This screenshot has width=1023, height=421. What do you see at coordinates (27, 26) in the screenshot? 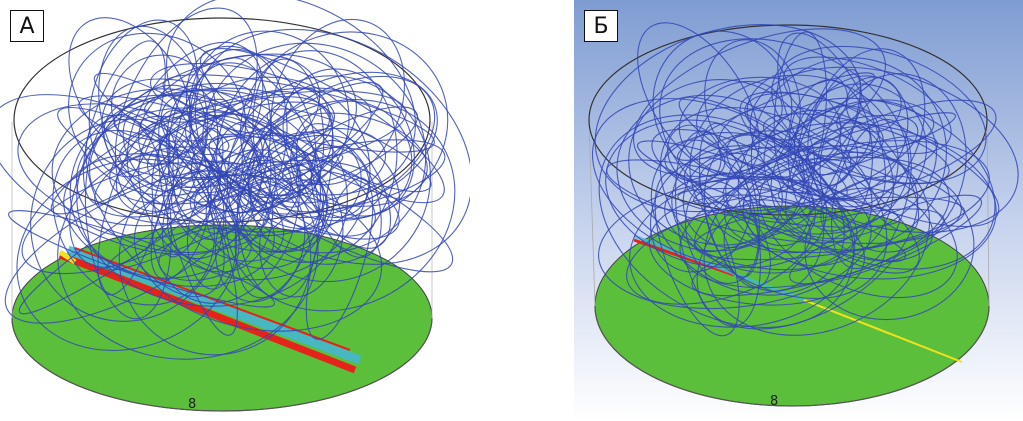
I see `panel-label-a: А` at bounding box center [27, 26].